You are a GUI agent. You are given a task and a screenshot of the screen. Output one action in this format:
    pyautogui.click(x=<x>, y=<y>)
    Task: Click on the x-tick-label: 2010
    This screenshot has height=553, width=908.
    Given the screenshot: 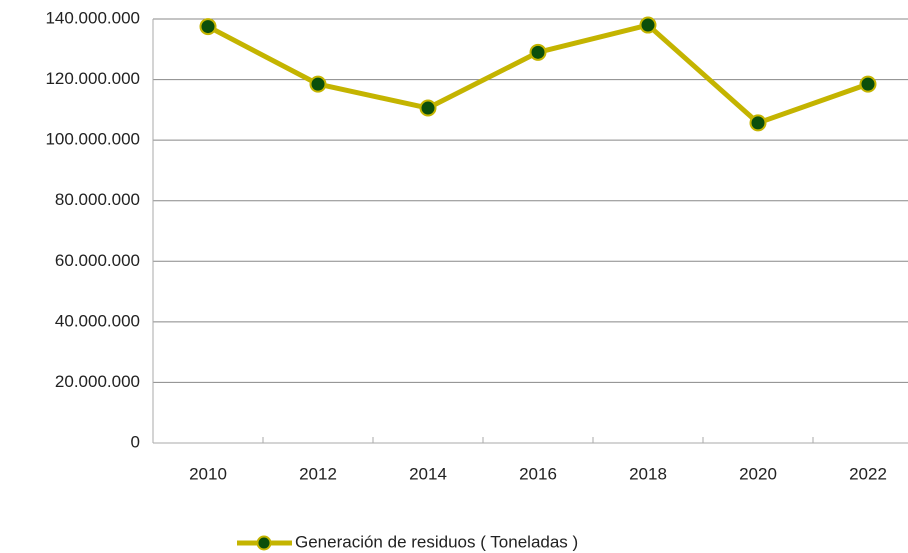 What is the action you would take?
    pyautogui.click(x=208, y=473)
    